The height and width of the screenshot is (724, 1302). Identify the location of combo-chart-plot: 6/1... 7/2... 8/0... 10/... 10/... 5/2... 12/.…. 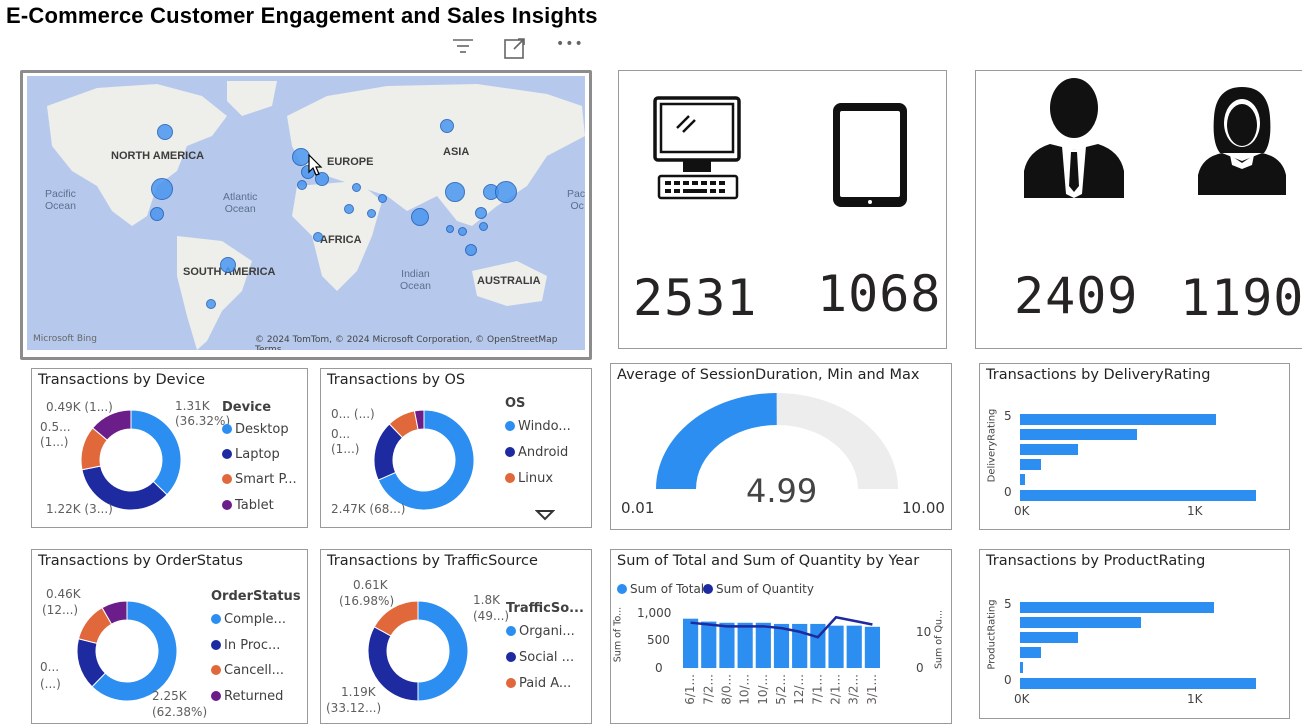
(791, 666).